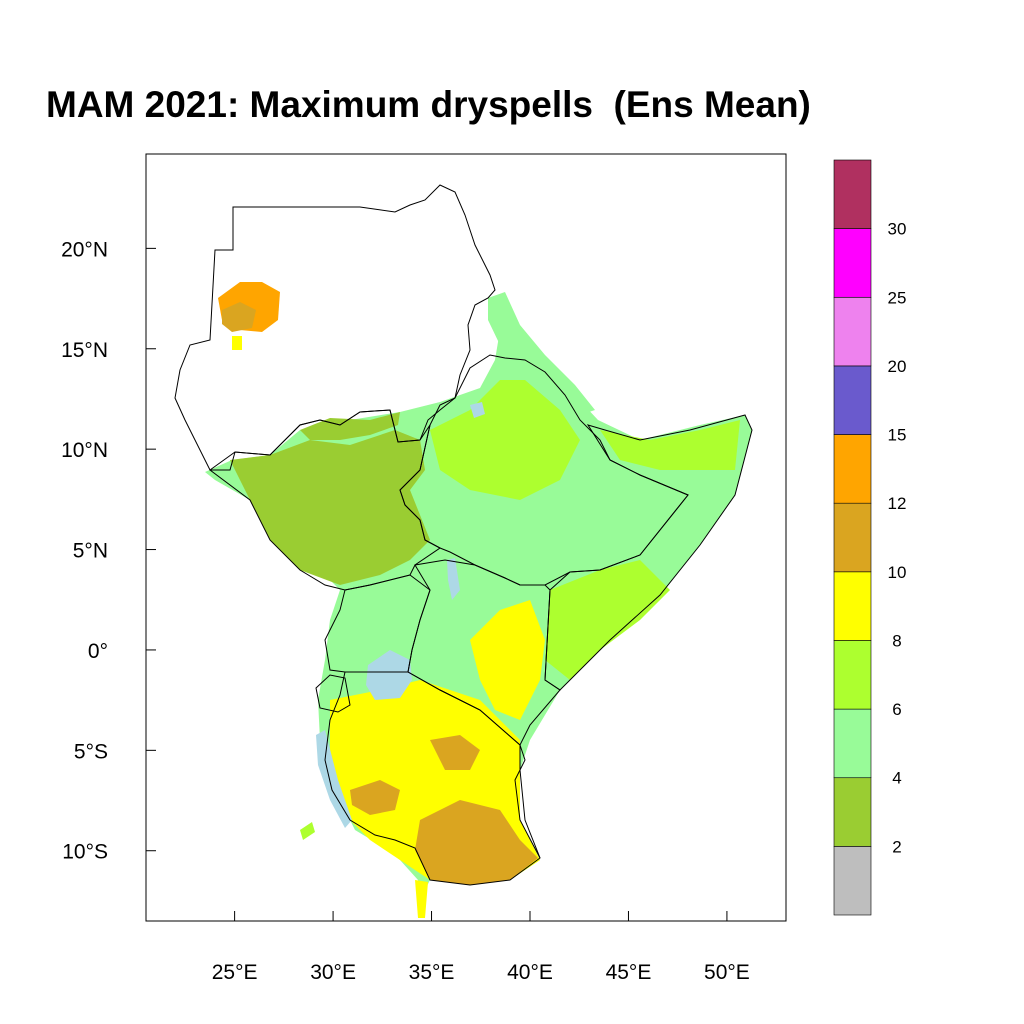 The width and height of the screenshot is (1024, 1024). Describe the element at coordinates (90, 551) in the screenshot. I see `lat-tick-label: 5°N` at that location.